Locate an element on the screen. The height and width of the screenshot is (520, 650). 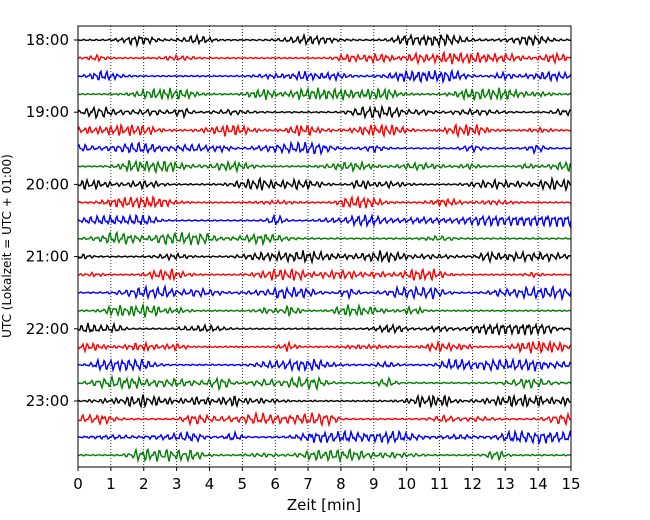
y-tick-label: 20:00 is located at coordinates (47, 184).